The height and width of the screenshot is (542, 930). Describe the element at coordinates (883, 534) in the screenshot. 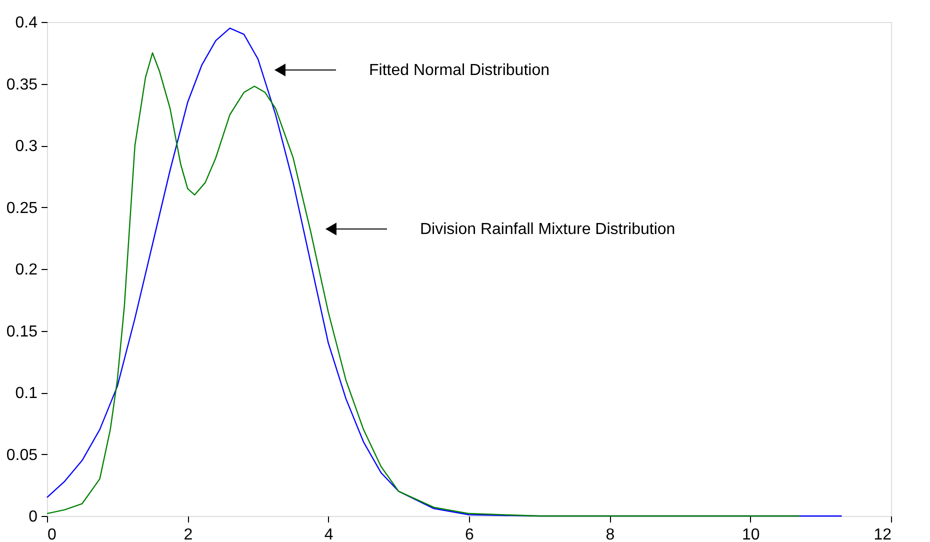

I see `x-tick-label: 12` at that location.